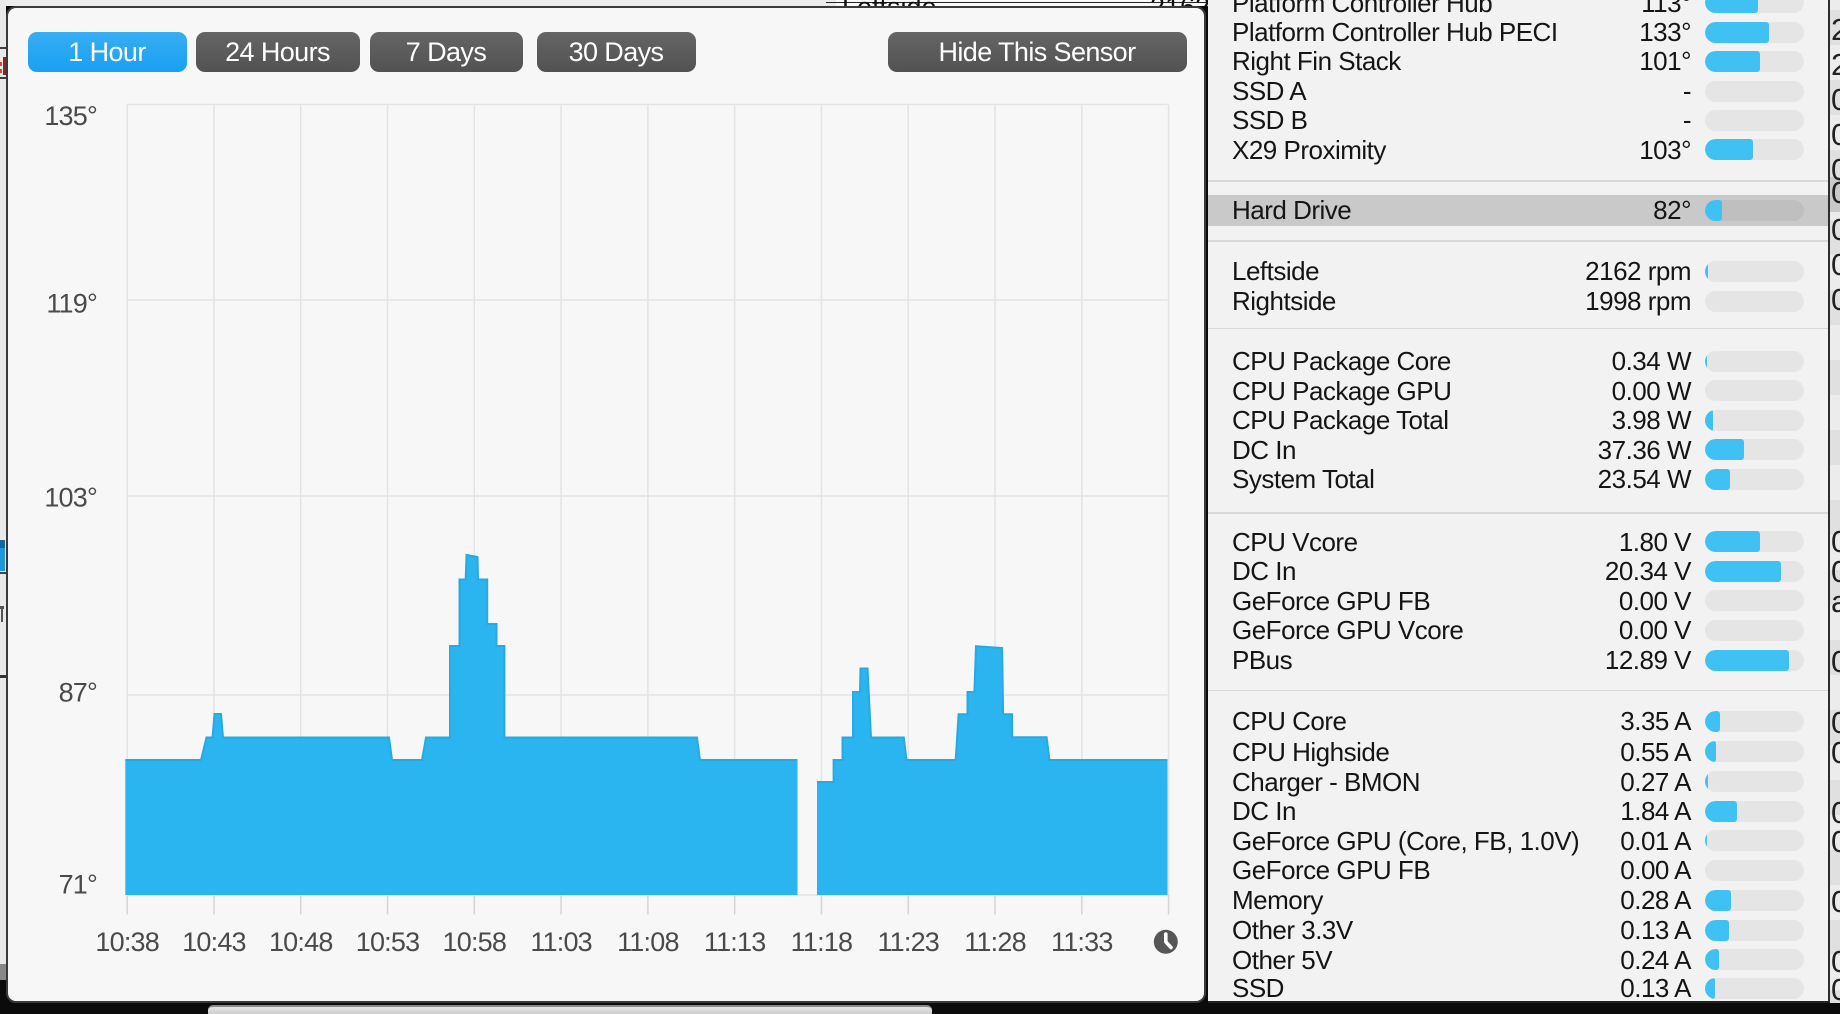  Describe the element at coordinates (648, 942) in the screenshot. I see `svg-text: 11:08` at that location.